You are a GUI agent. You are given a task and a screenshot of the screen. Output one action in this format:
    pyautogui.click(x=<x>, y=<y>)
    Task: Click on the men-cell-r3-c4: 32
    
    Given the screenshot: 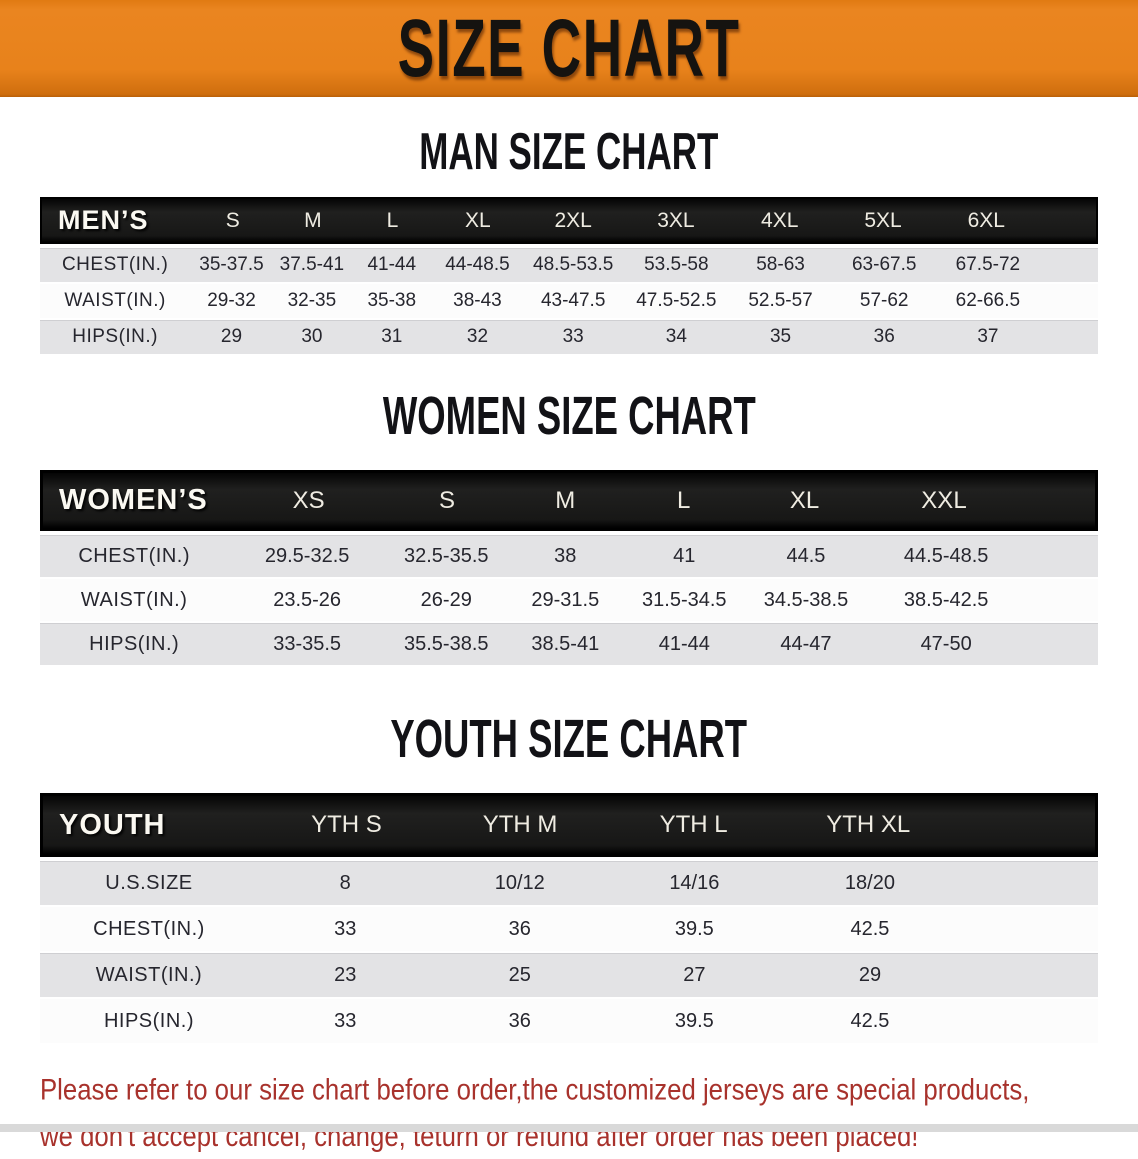 What is the action you would take?
    pyautogui.click(x=477, y=336)
    